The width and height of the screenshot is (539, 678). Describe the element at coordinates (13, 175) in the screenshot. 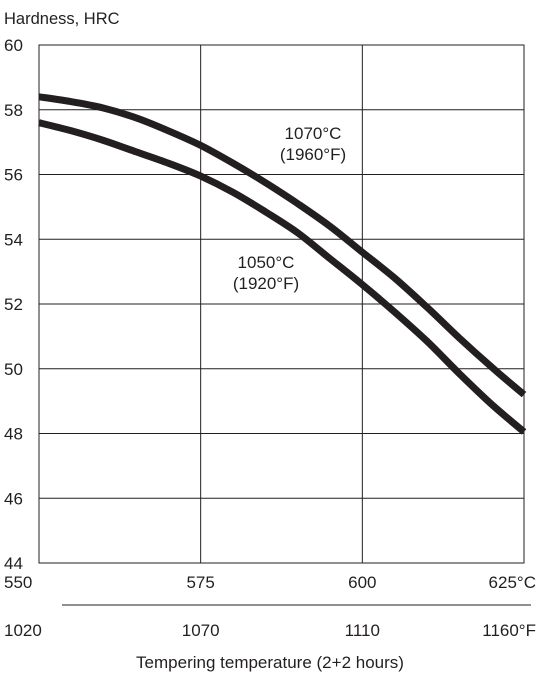

I see `y-tick-label: 56` at that location.